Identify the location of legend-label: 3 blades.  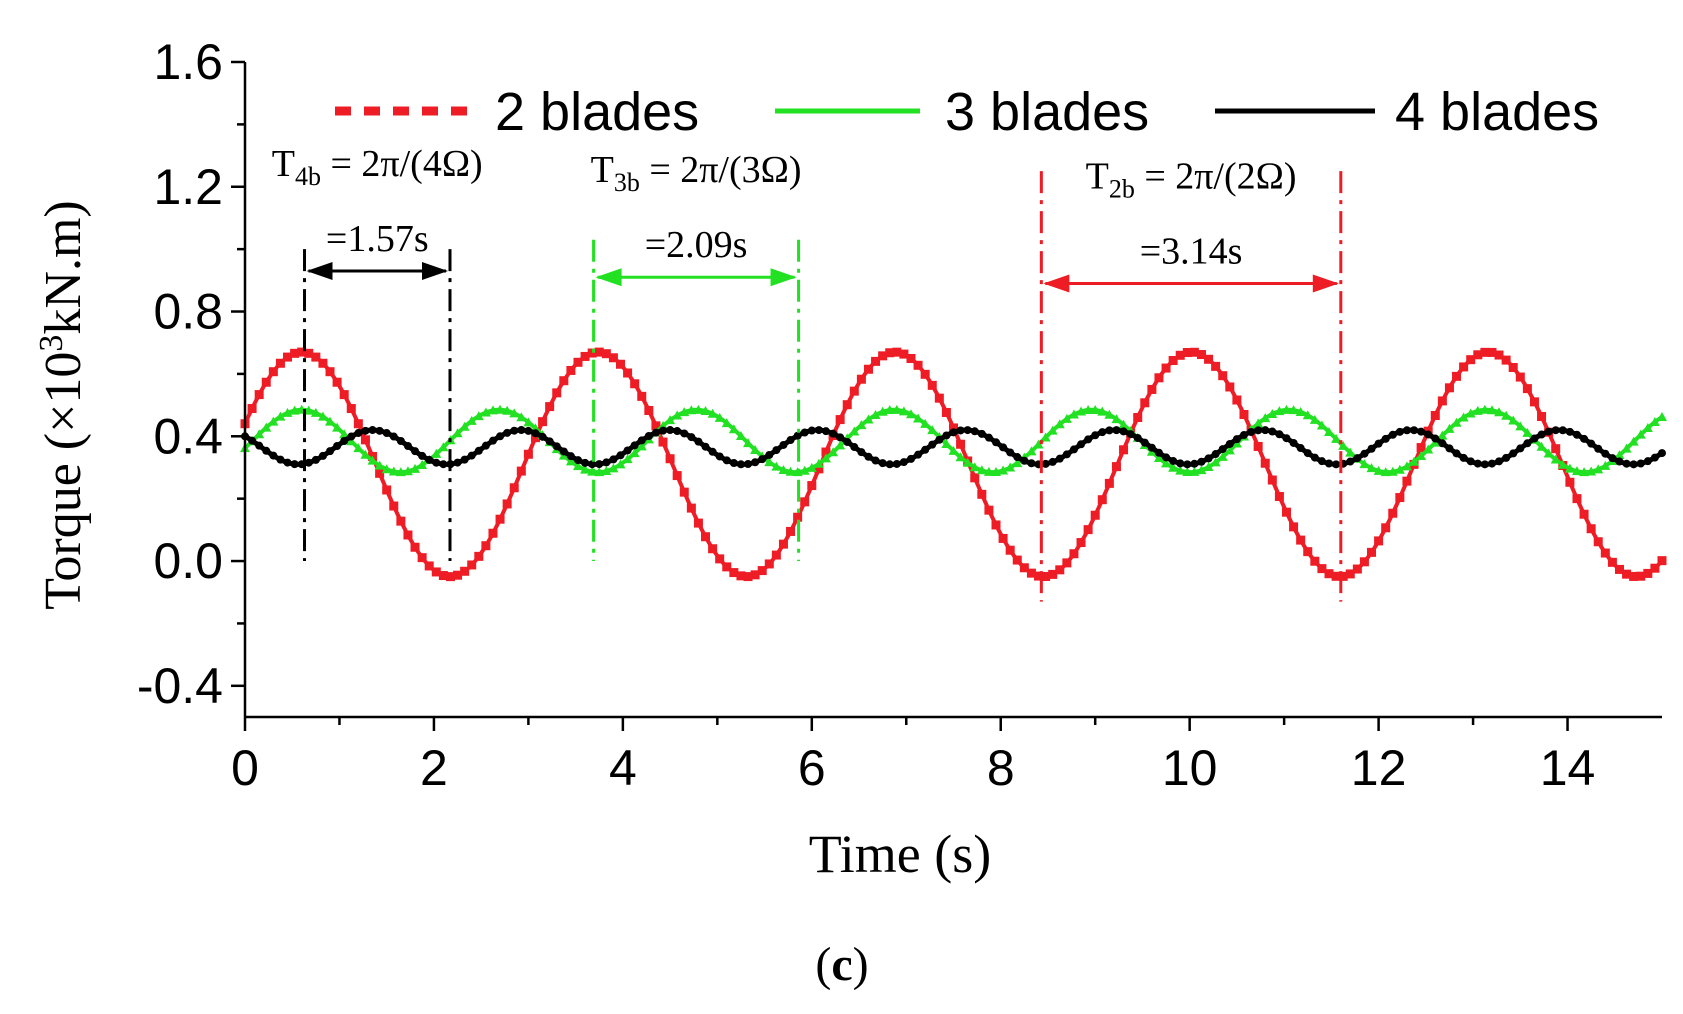
(1047, 112).